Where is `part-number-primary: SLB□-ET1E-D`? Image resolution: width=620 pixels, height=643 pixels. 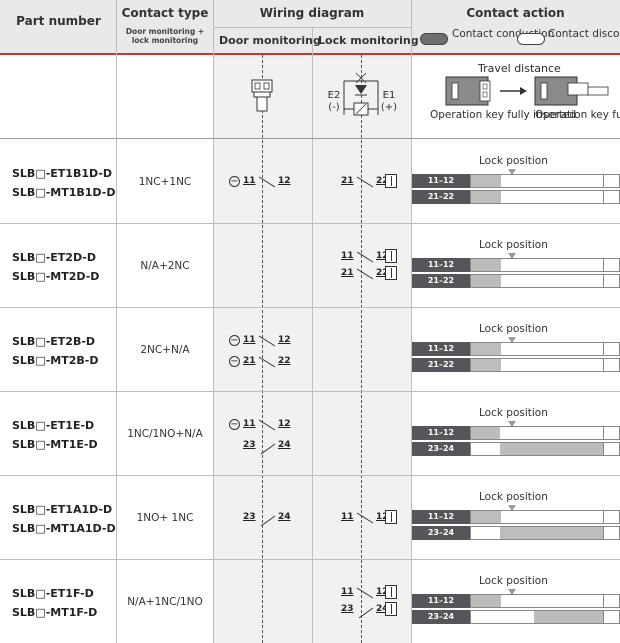 part-number-primary: SLB□-ET1E-D is located at coordinates (53, 425).